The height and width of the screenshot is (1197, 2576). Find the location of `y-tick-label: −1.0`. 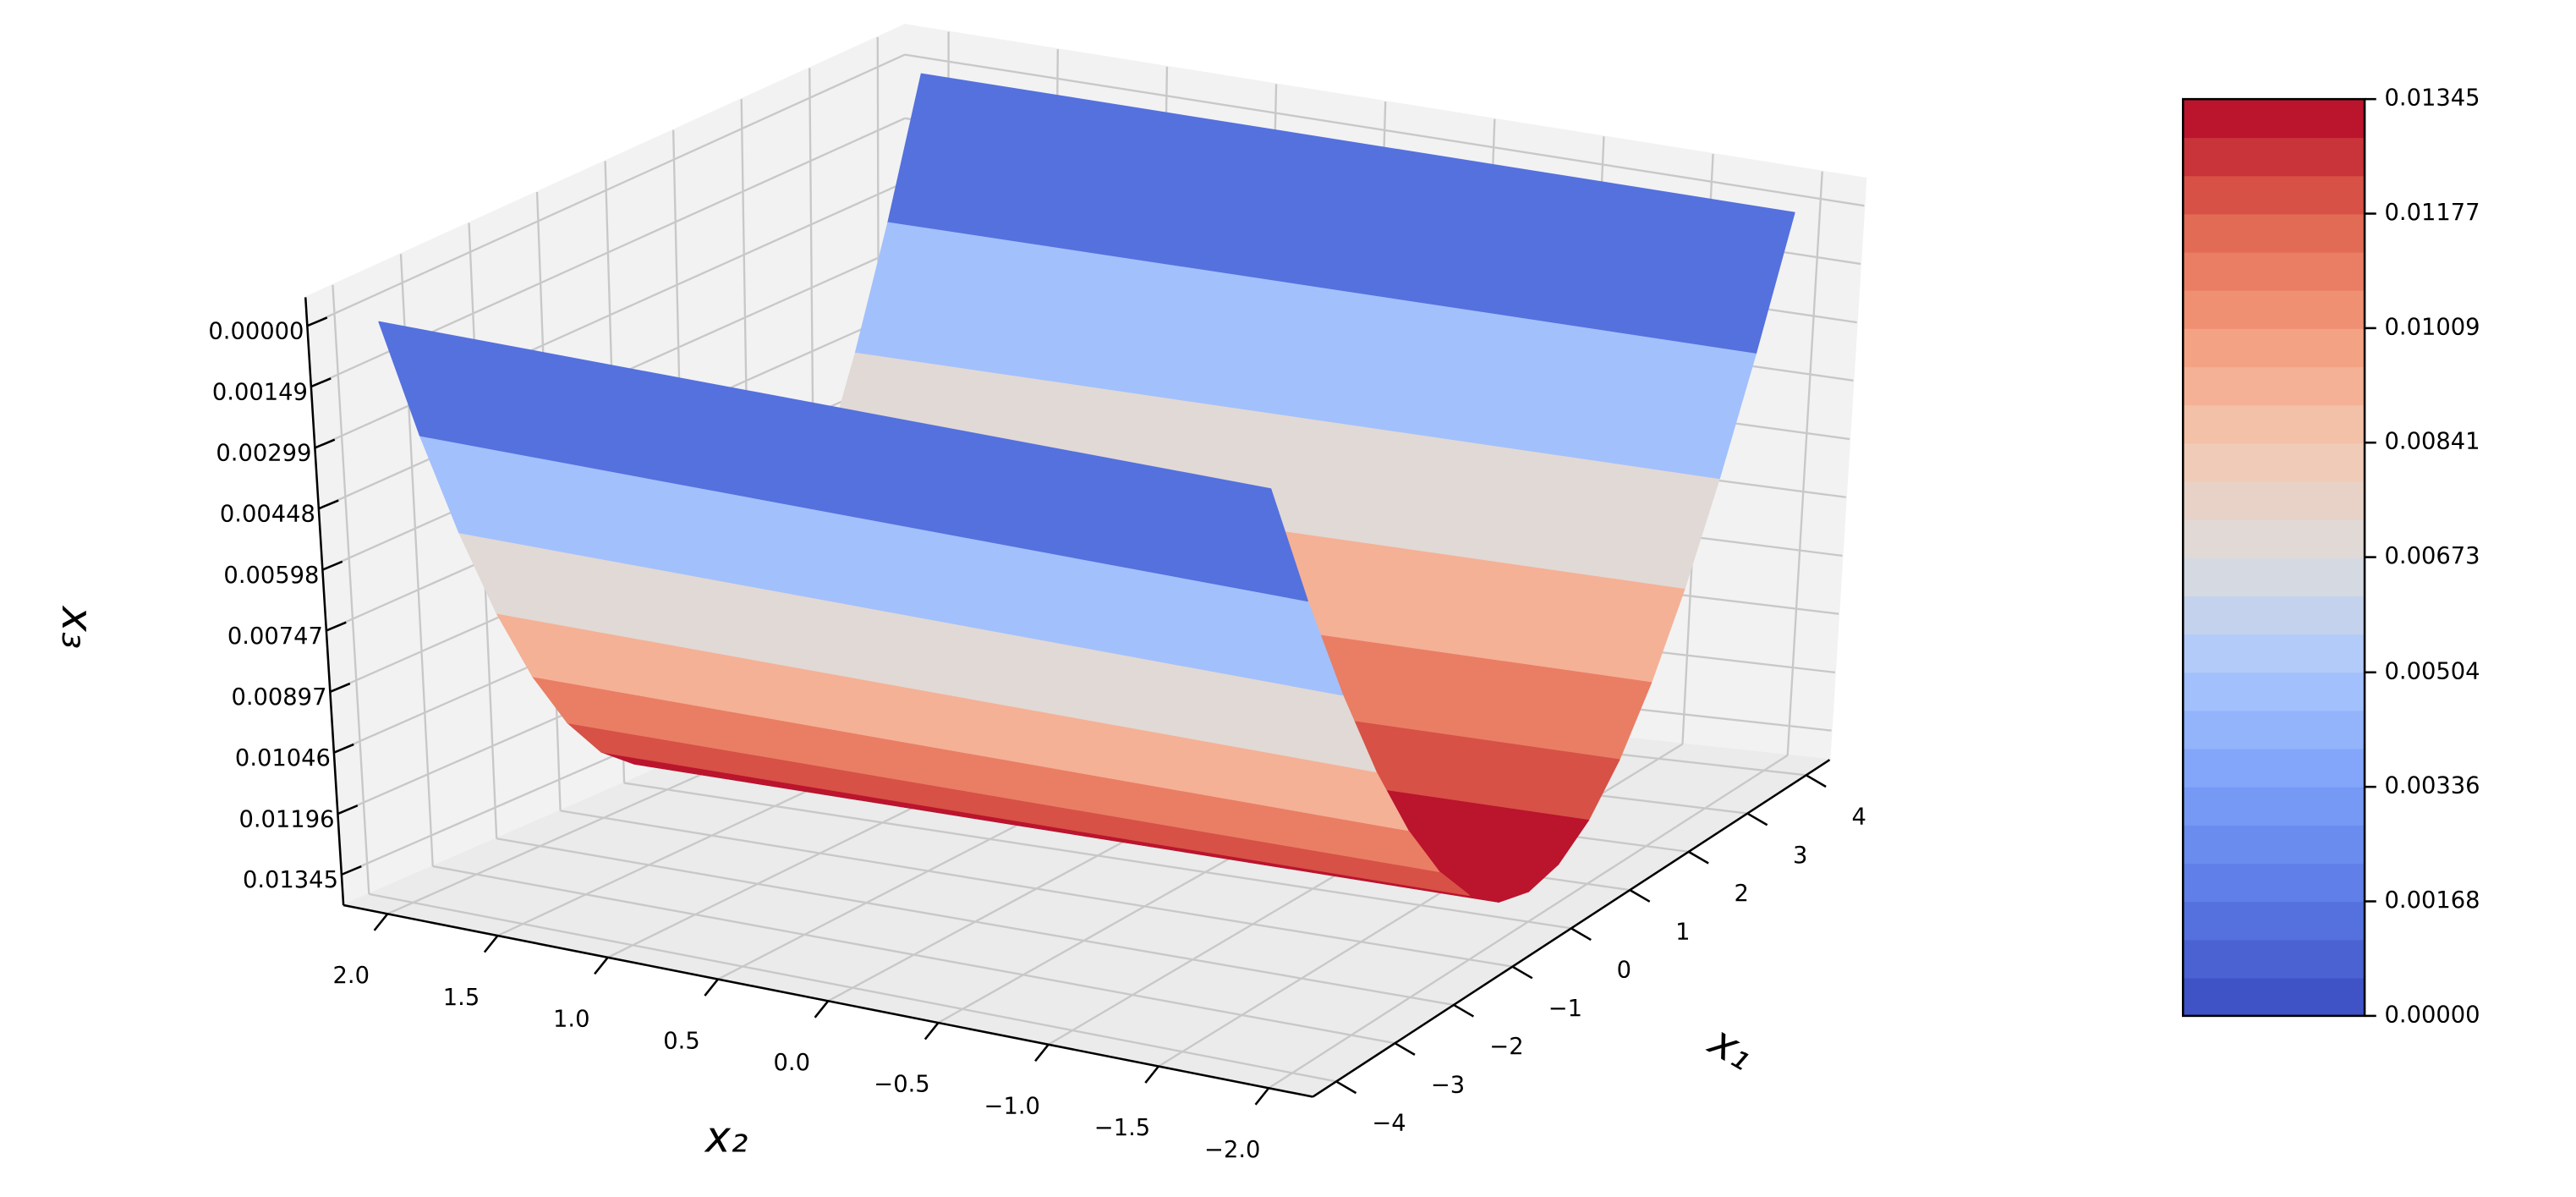

y-tick-label: −1.0 is located at coordinates (1012, 1106).